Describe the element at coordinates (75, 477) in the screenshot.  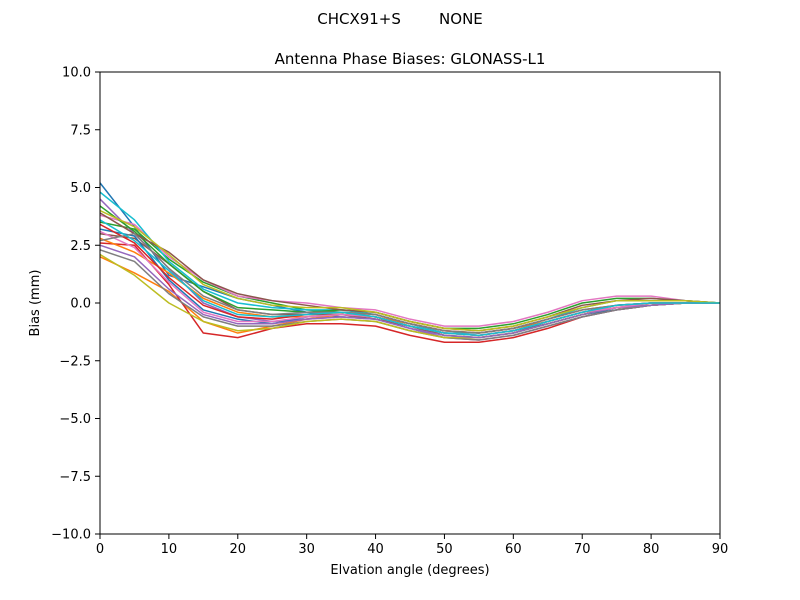
I see `y-tick-label: −7.5` at that location.